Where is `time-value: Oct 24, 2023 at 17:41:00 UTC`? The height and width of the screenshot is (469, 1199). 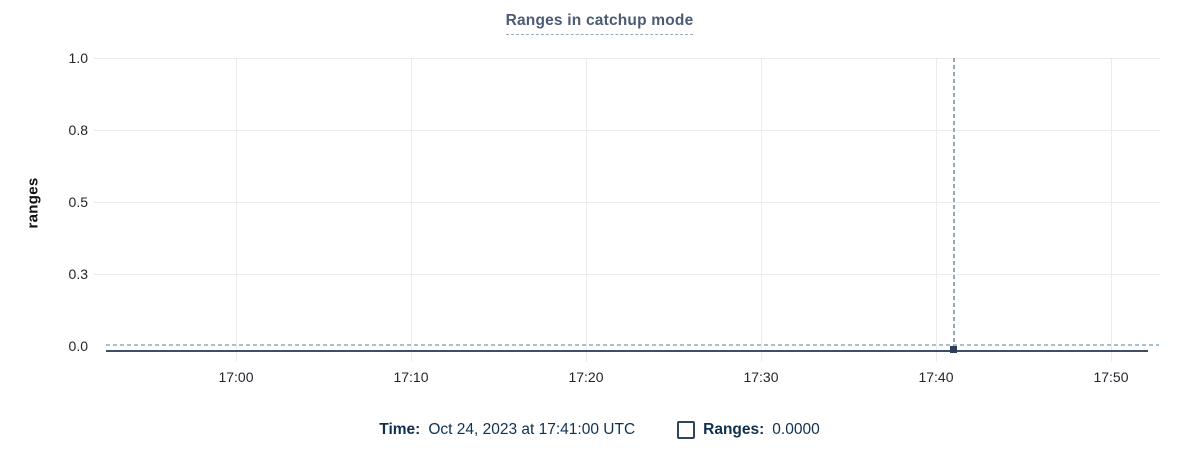 time-value: Oct 24, 2023 at 17:41:00 UTC is located at coordinates (532, 429).